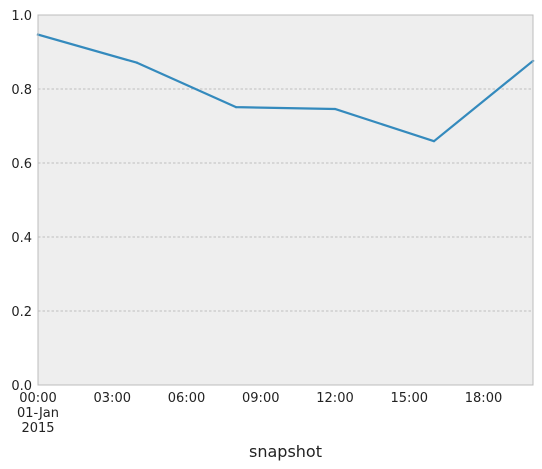  I want to click on x-axis-label: snapshot, so click(285, 451).